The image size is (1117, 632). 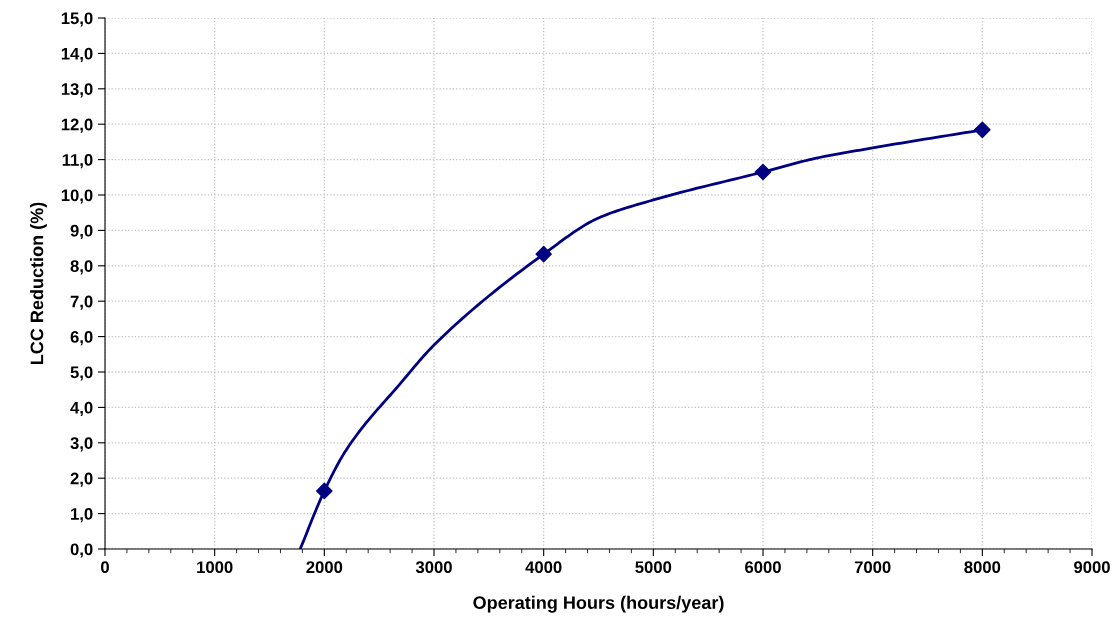 I want to click on x-tick-label: 4000, so click(x=543, y=567).